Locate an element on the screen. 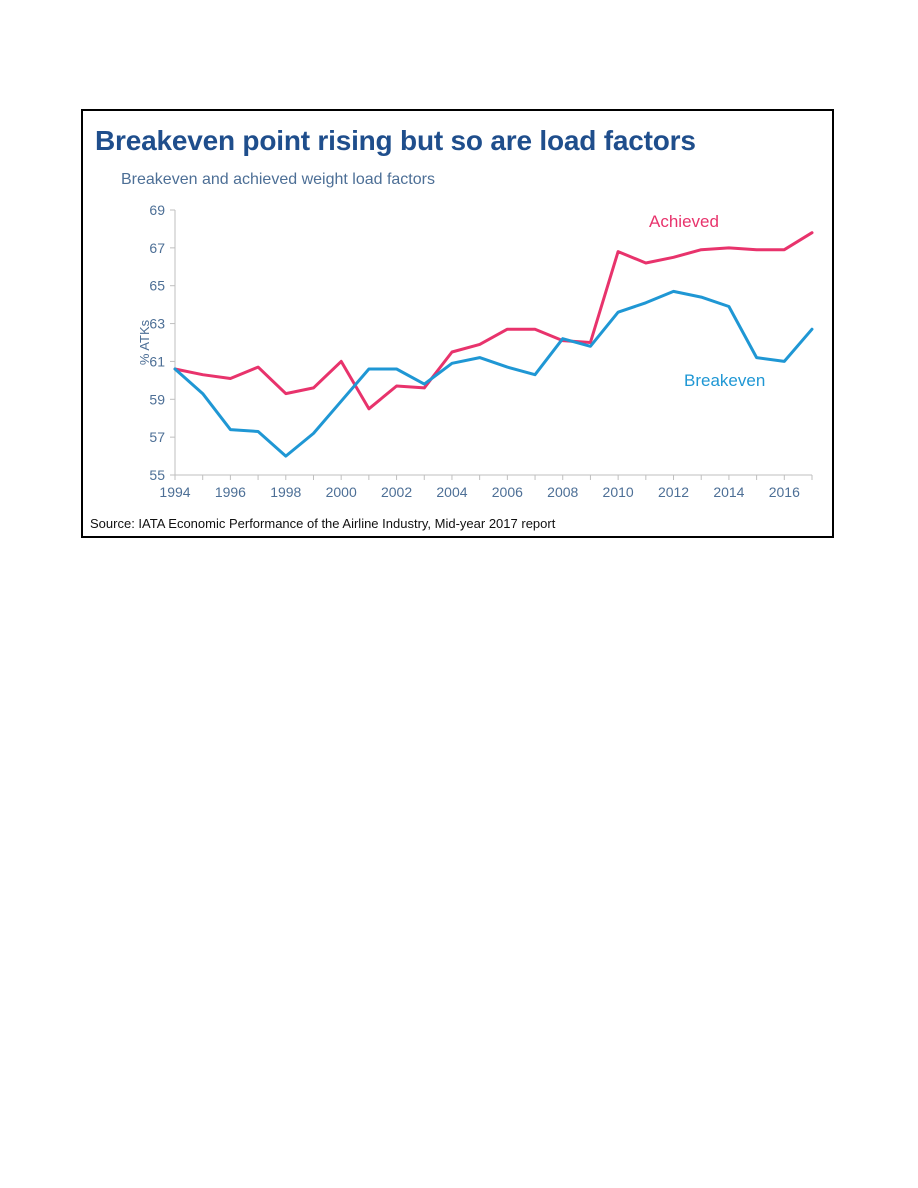 This screenshot has height=1188, width=918. y-tick-label: 57 is located at coordinates (157, 437).